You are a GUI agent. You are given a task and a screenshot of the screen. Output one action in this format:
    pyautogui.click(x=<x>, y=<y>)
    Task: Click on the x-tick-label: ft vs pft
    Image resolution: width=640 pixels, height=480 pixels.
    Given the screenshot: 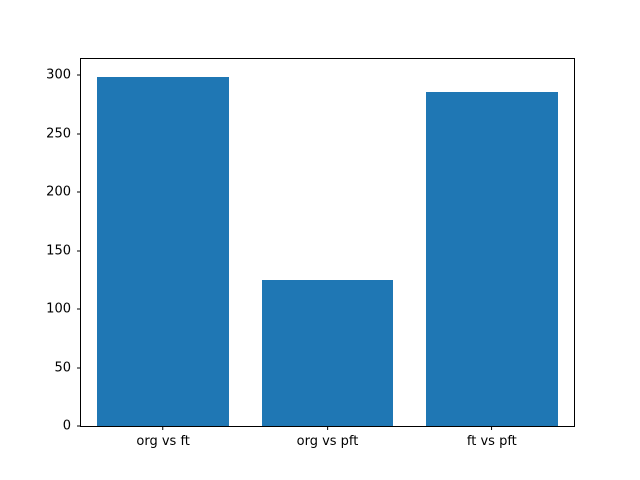 What is the action you would take?
    pyautogui.click(x=491, y=441)
    